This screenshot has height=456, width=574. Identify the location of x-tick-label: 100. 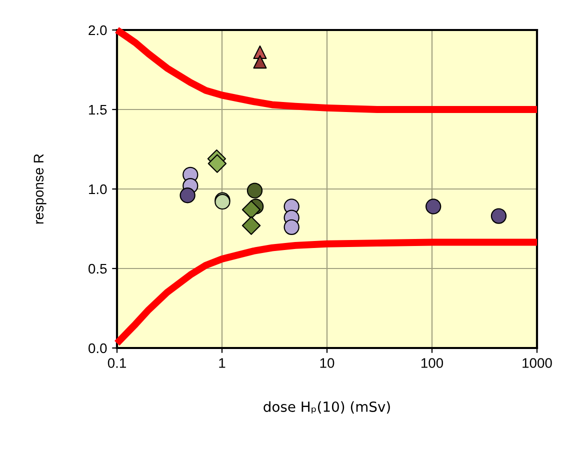
(432, 363).